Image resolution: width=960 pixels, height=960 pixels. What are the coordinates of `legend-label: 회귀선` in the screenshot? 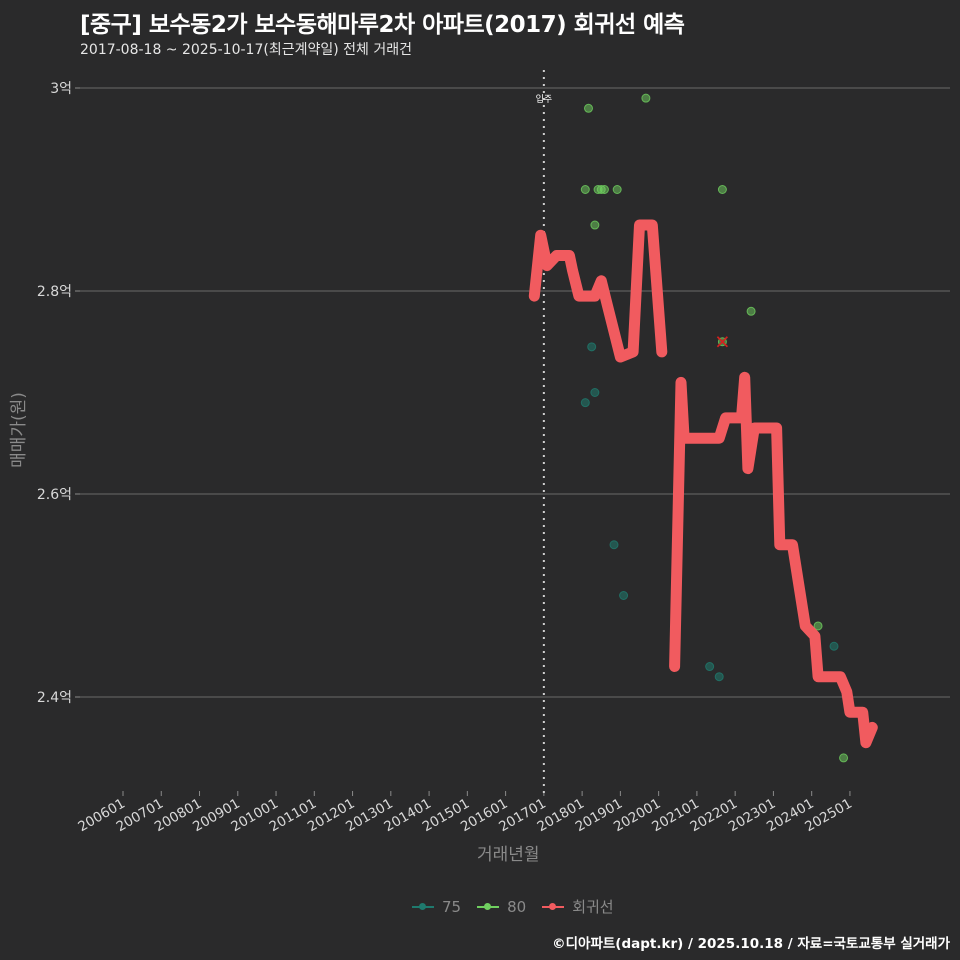 It's located at (593, 907).